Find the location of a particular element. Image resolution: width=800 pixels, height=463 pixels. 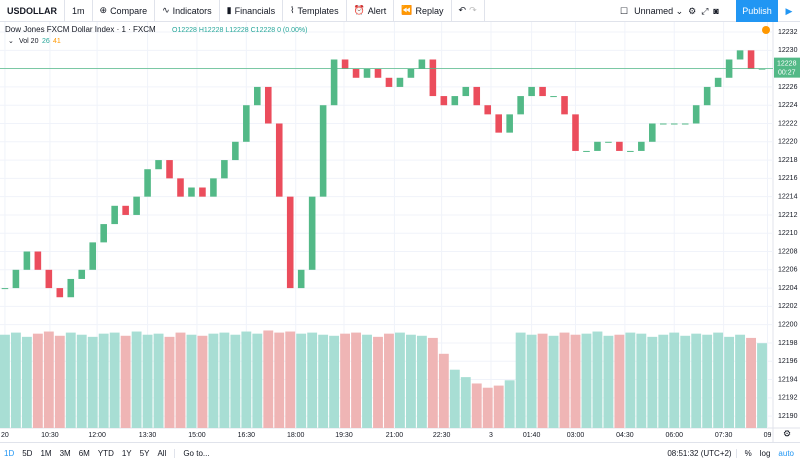

percent-toggle: % is located at coordinates (745, 453).